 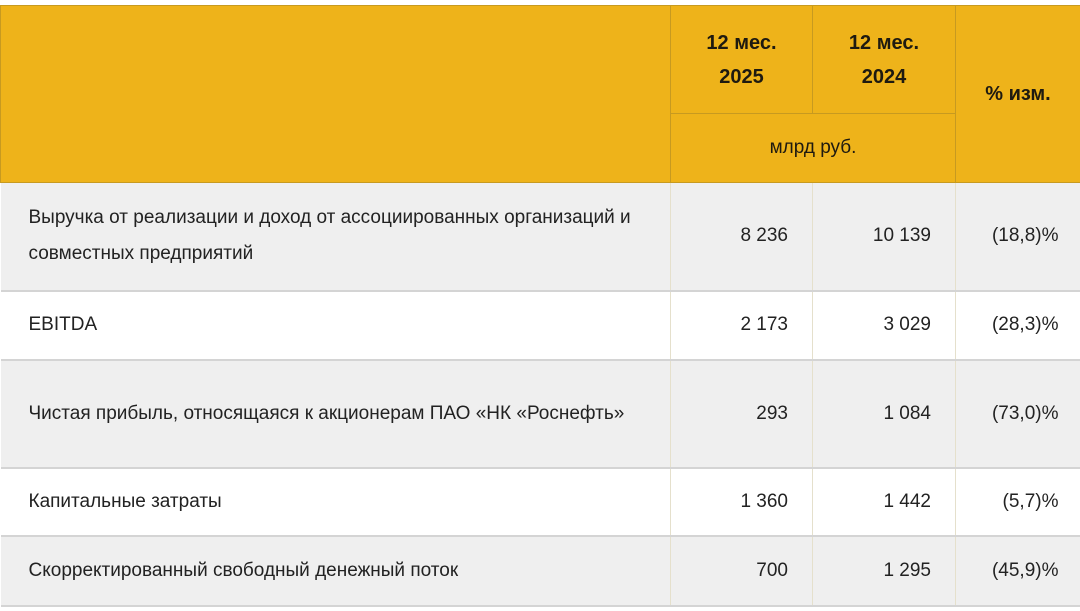 I want to click on header-2025: 12 мес. 2025, so click(x=741, y=59).